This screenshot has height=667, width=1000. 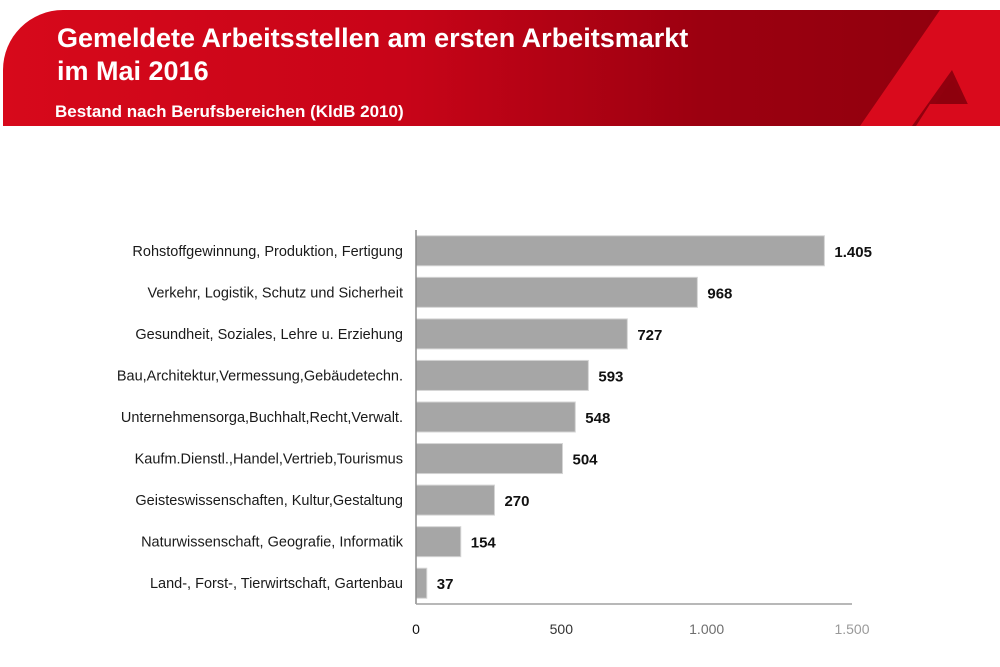 What do you see at coordinates (267, 252) in the screenshot?
I see `category-label: Rohstoffgewinnung, Produktion, Fertigung` at bounding box center [267, 252].